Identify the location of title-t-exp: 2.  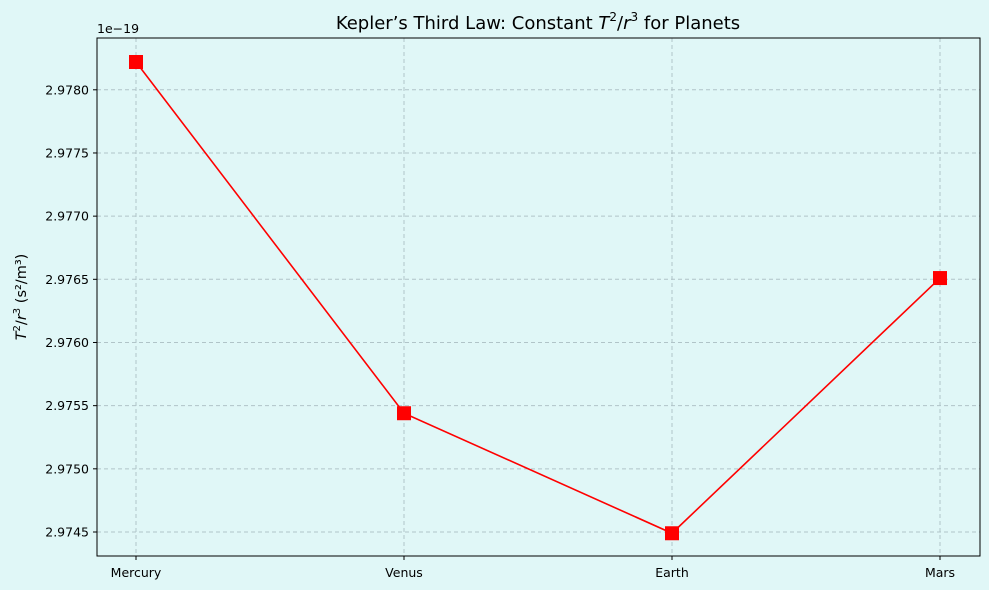
(613, 17).